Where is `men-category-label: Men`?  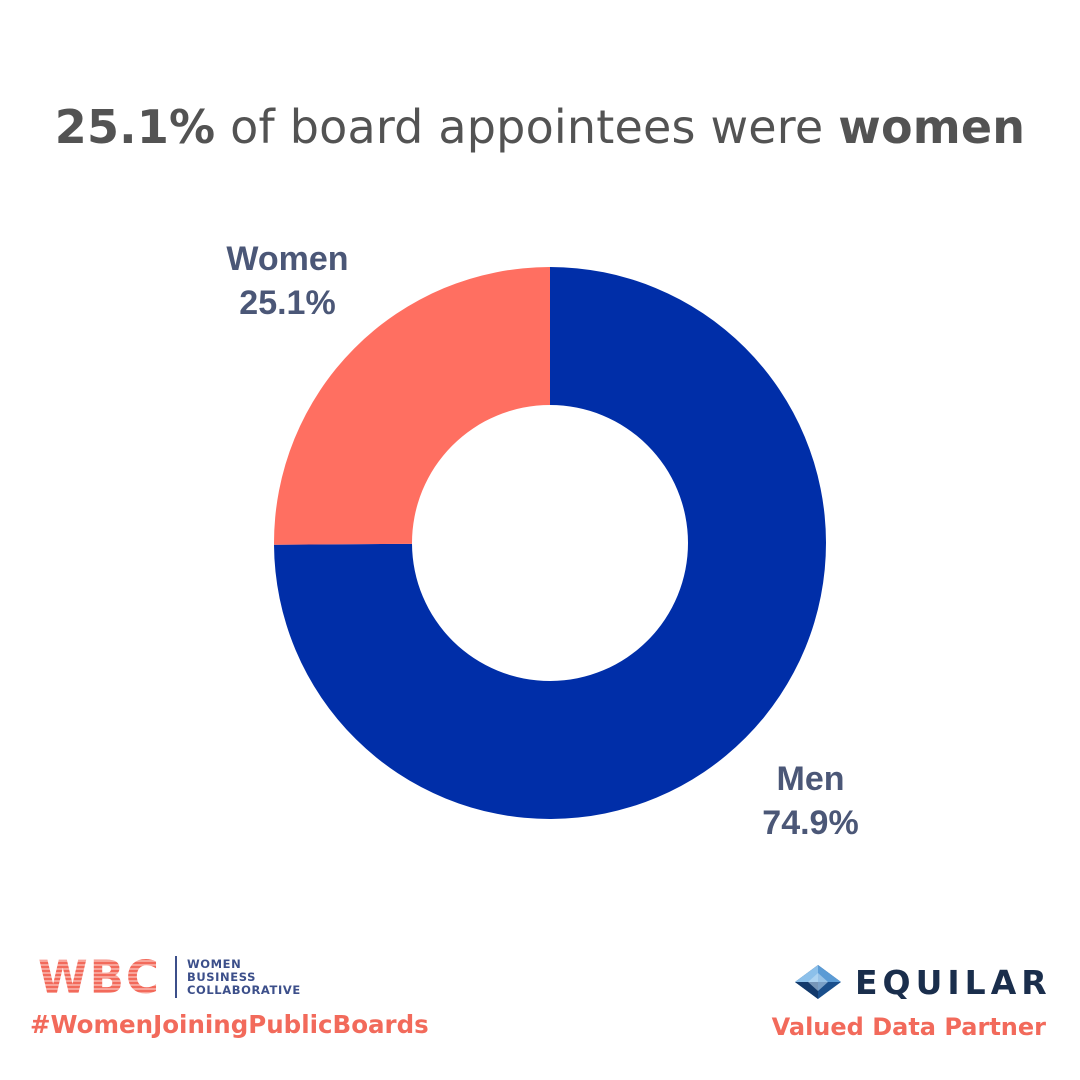
men-category-label: Men is located at coordinates (810, 779).